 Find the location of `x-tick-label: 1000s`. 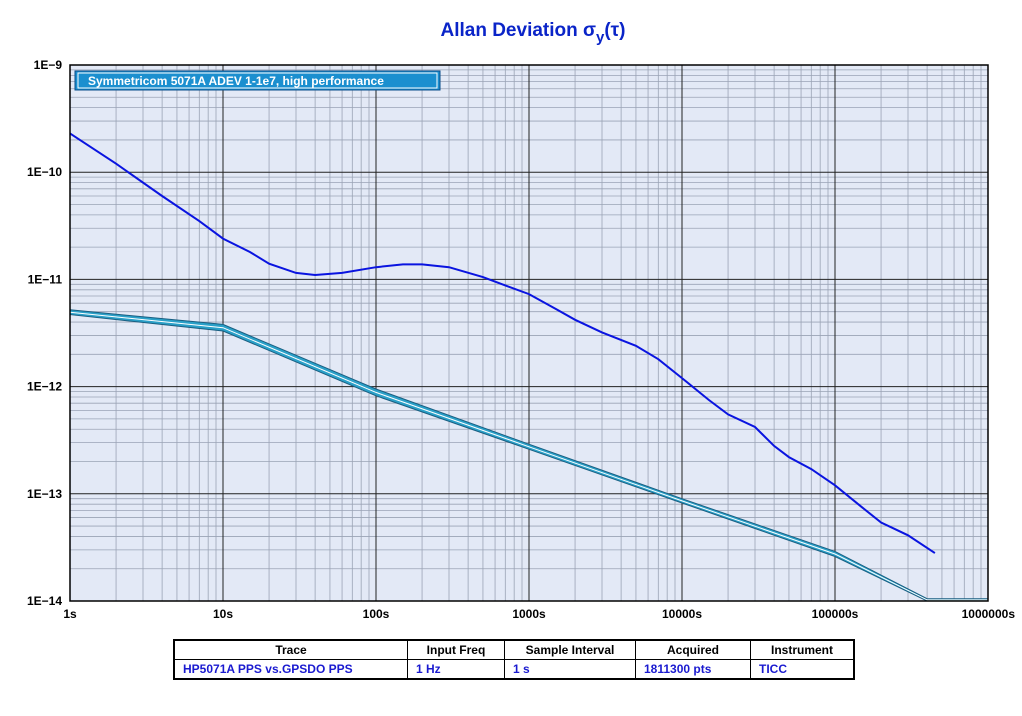

x-tick-label: 1000s is located at coordinates (529, 614).